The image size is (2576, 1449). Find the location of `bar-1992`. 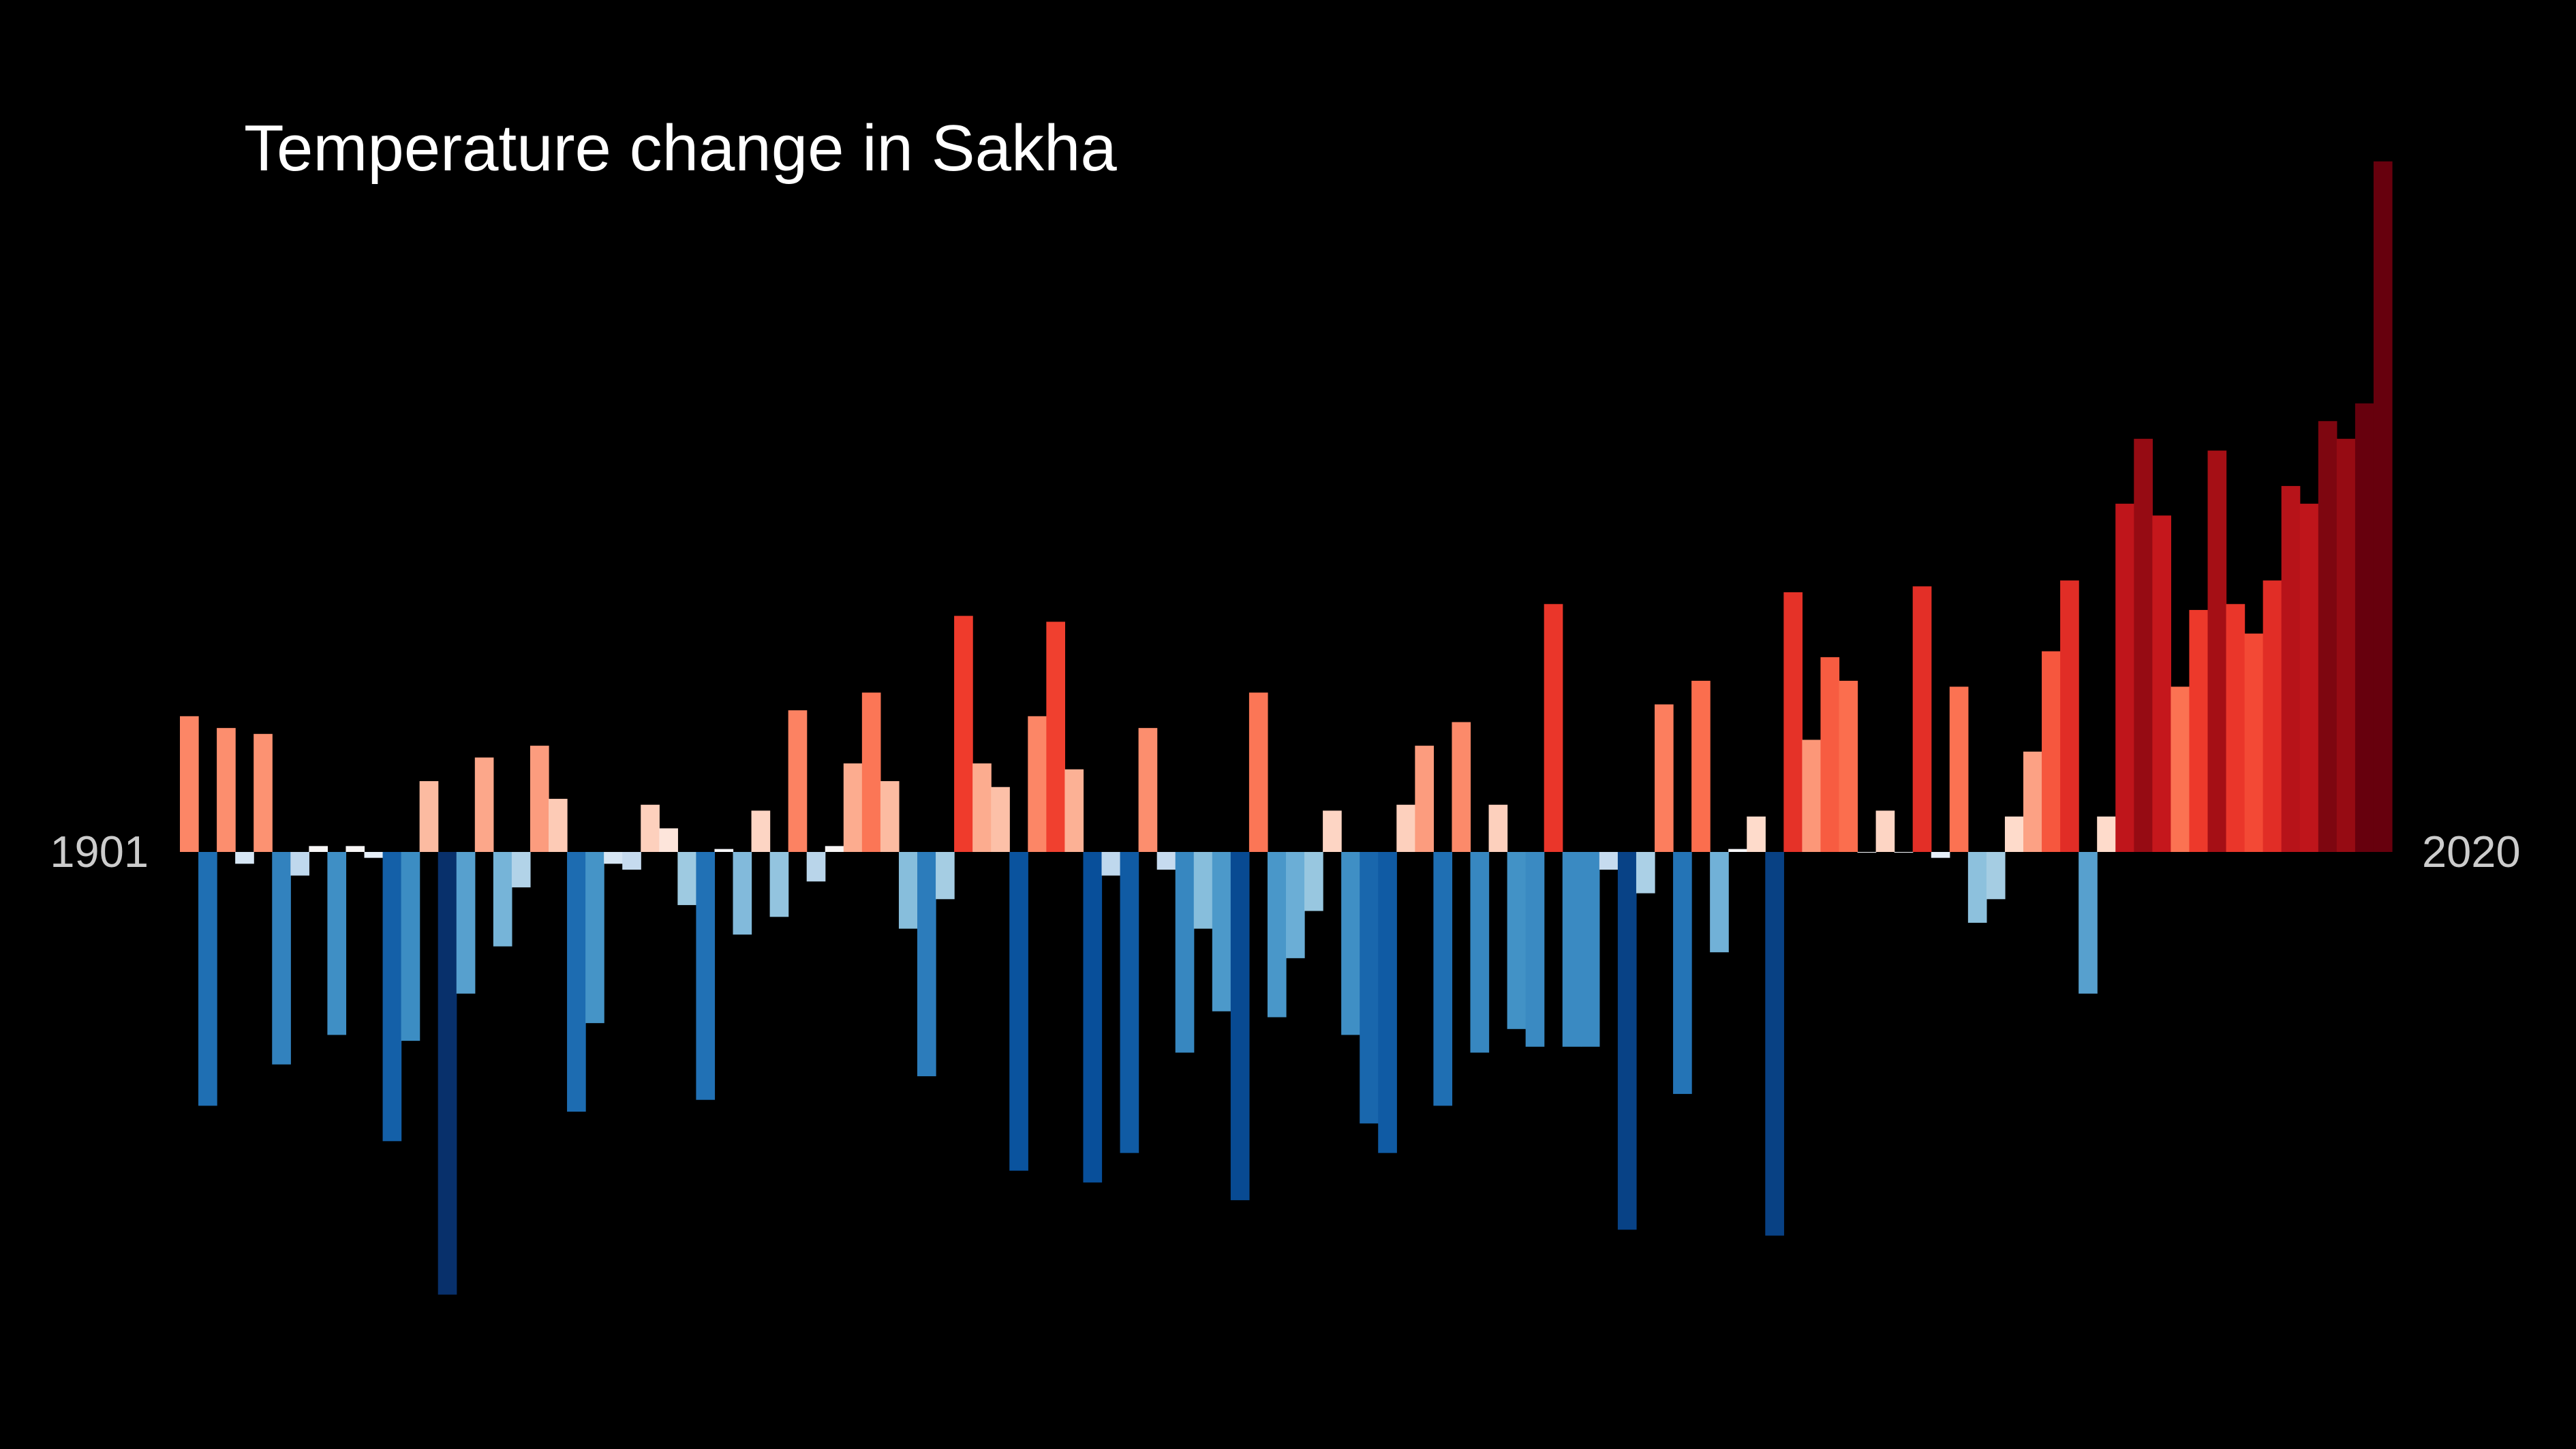

bar-1992 is located at coordinates (1867, 853).